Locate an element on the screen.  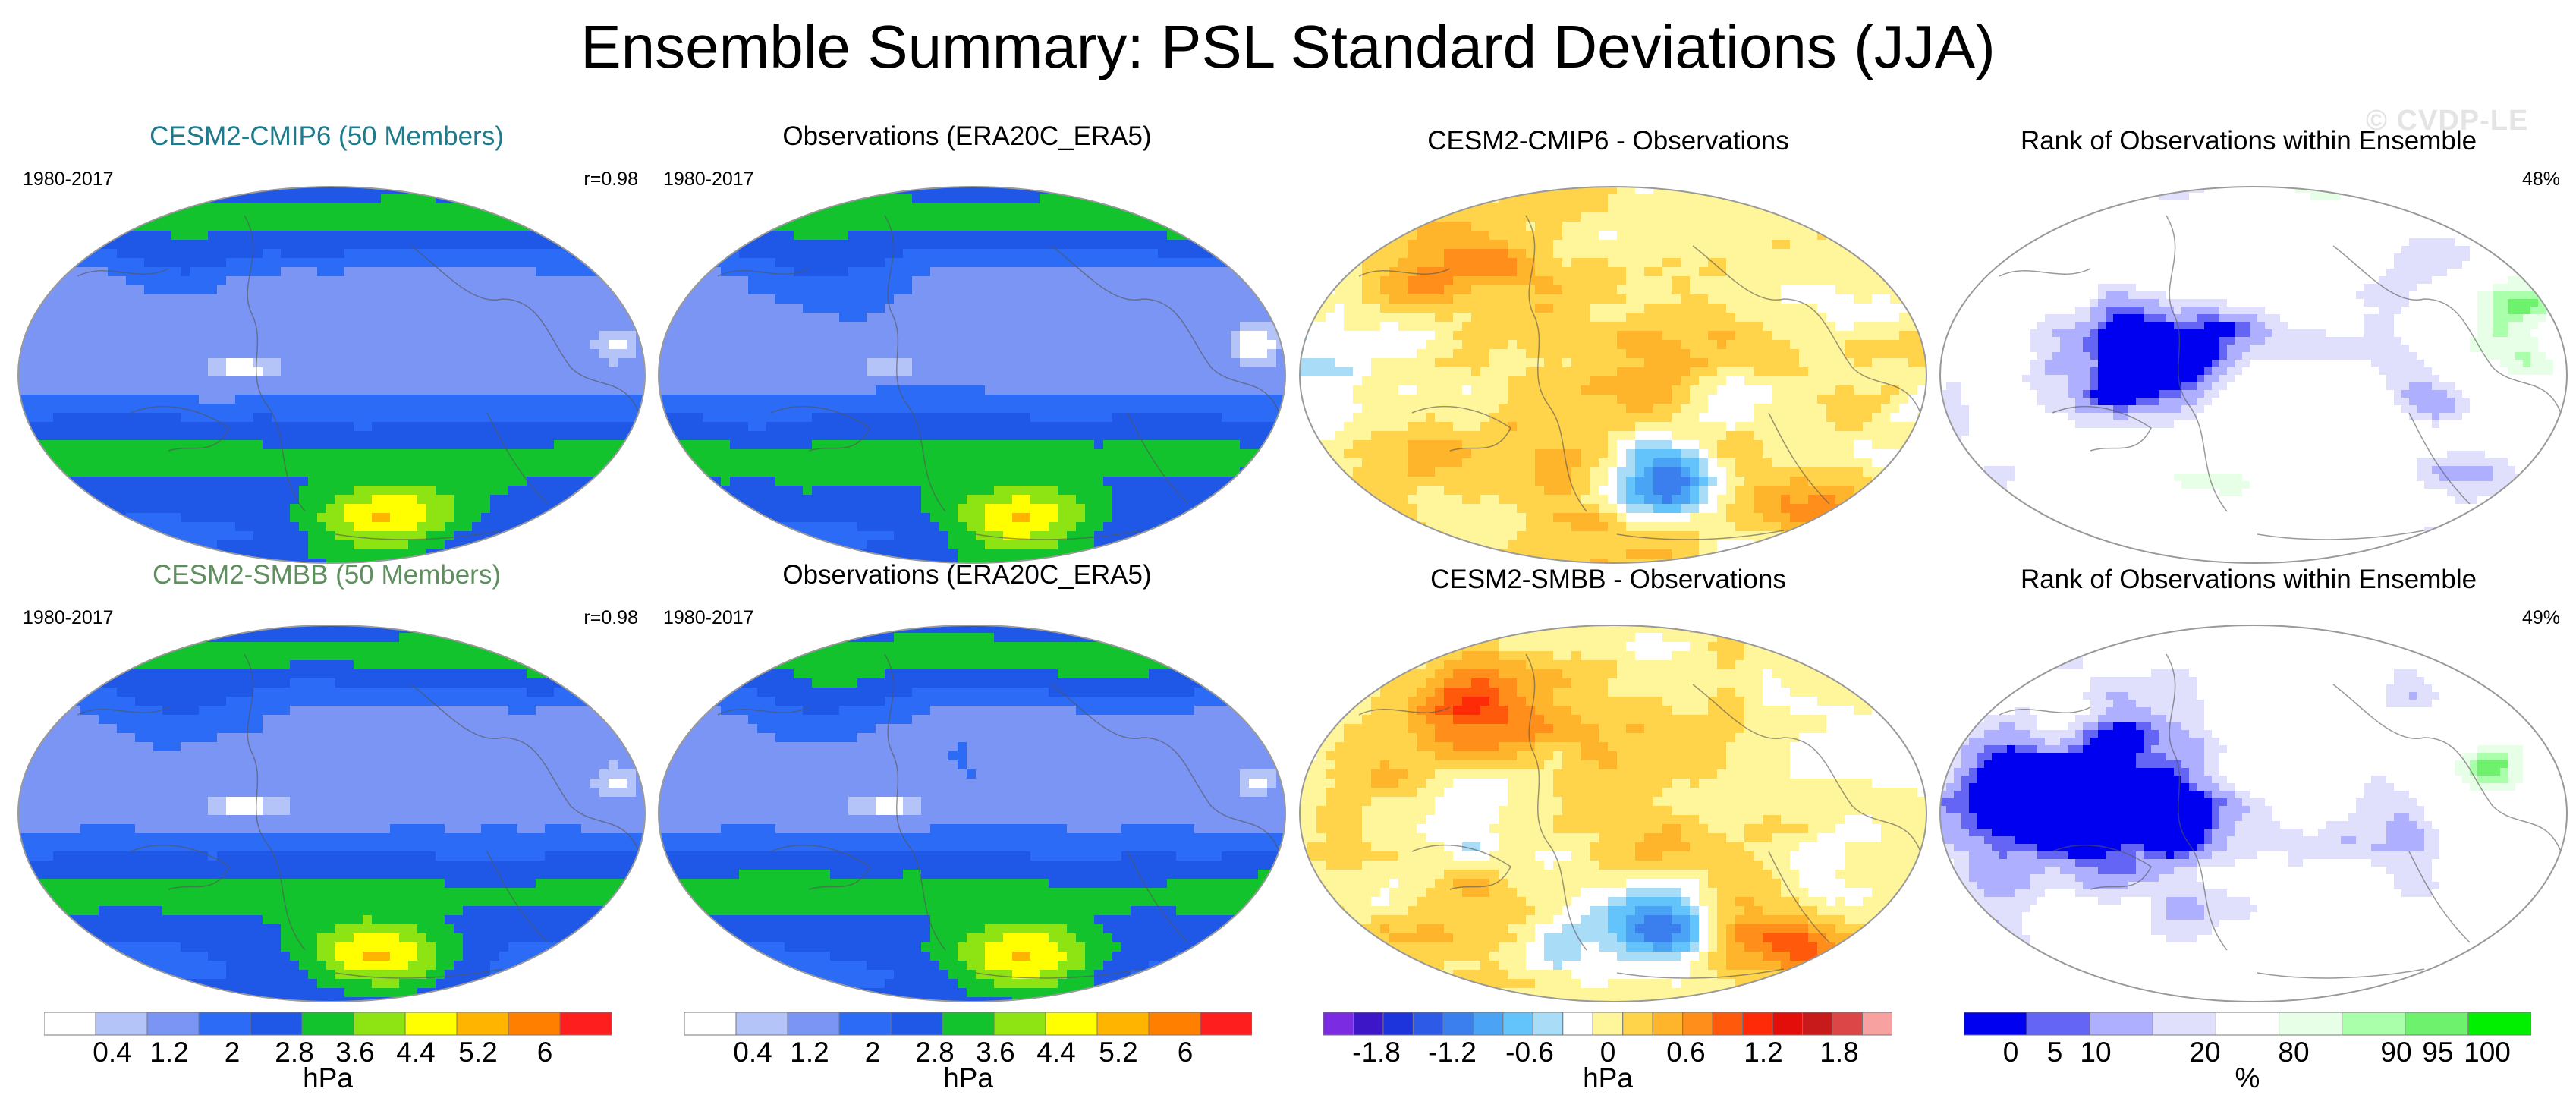
panel-title: Observations (ERA20C_ERA5) is located at coordinates (967, 575).